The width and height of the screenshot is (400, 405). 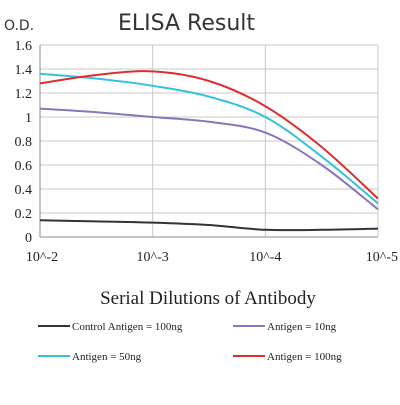 I want to click on y-tick-label: 0.4, so click(x=24, y=190).